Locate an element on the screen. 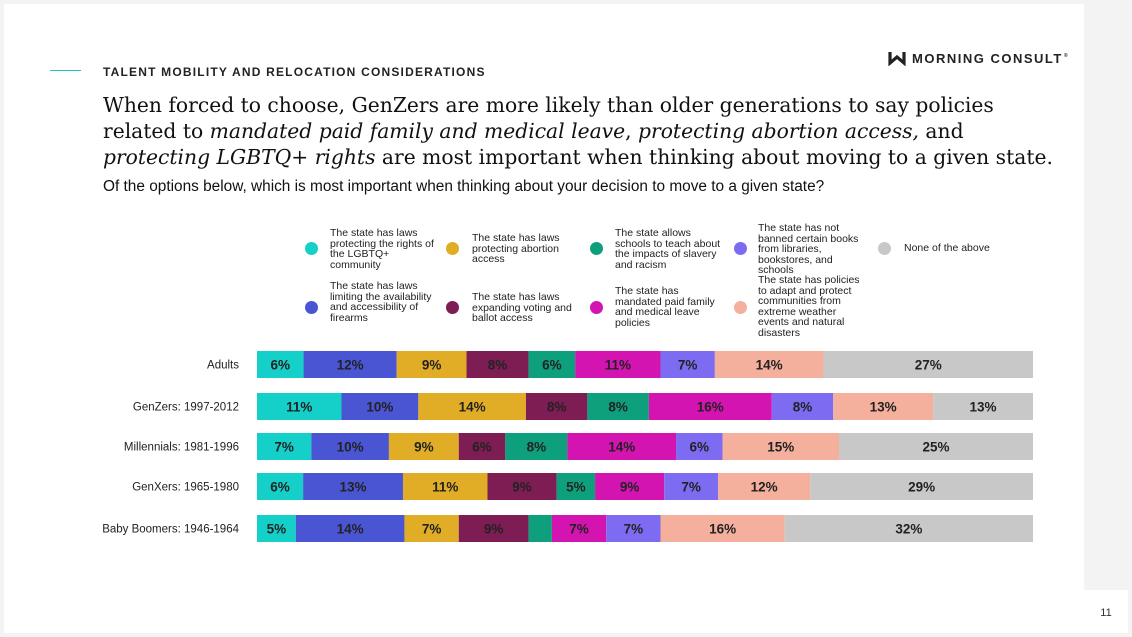 This screenshot has width=1132, height=637. headline-emphasis-abortion: protecting abortion access, is located at coordinates (778, 131).